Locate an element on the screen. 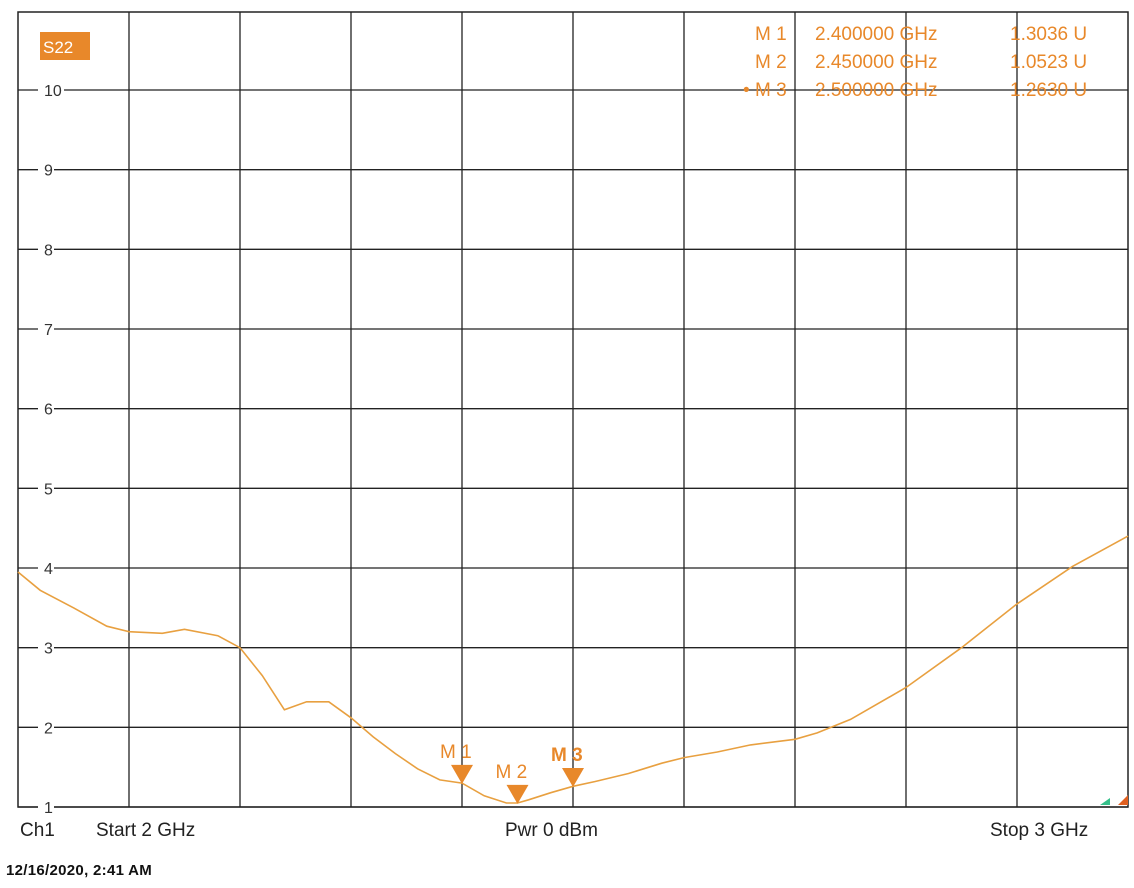  marker-readout-value: 1.0523 U is located at coordinates (1048, 62).